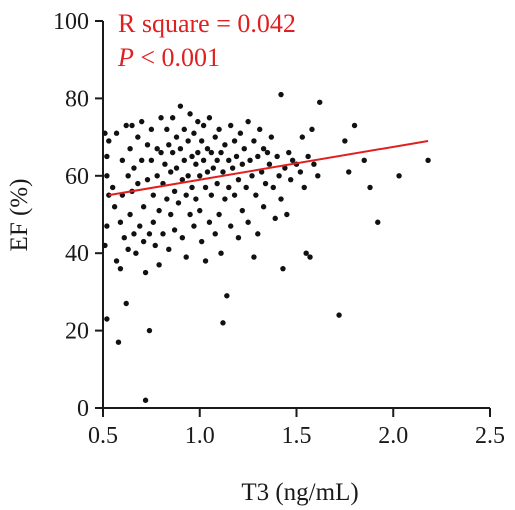  Describe the element at coordinates (125, 57) in the screenshot. I see `p-label: P` at that location.